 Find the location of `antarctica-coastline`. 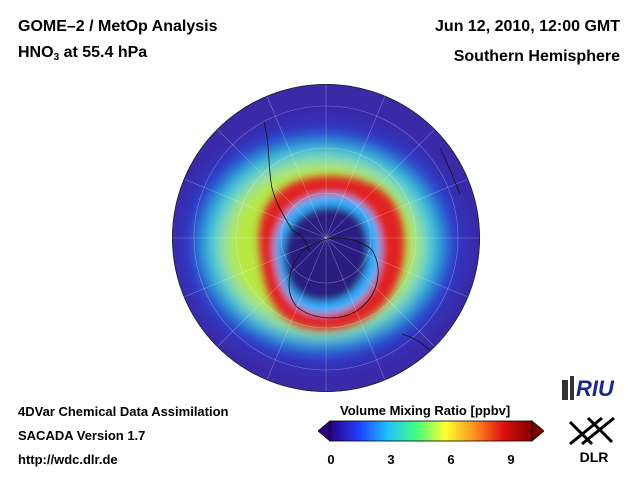

antarctica-coastline is located at coordinates (333, 278).